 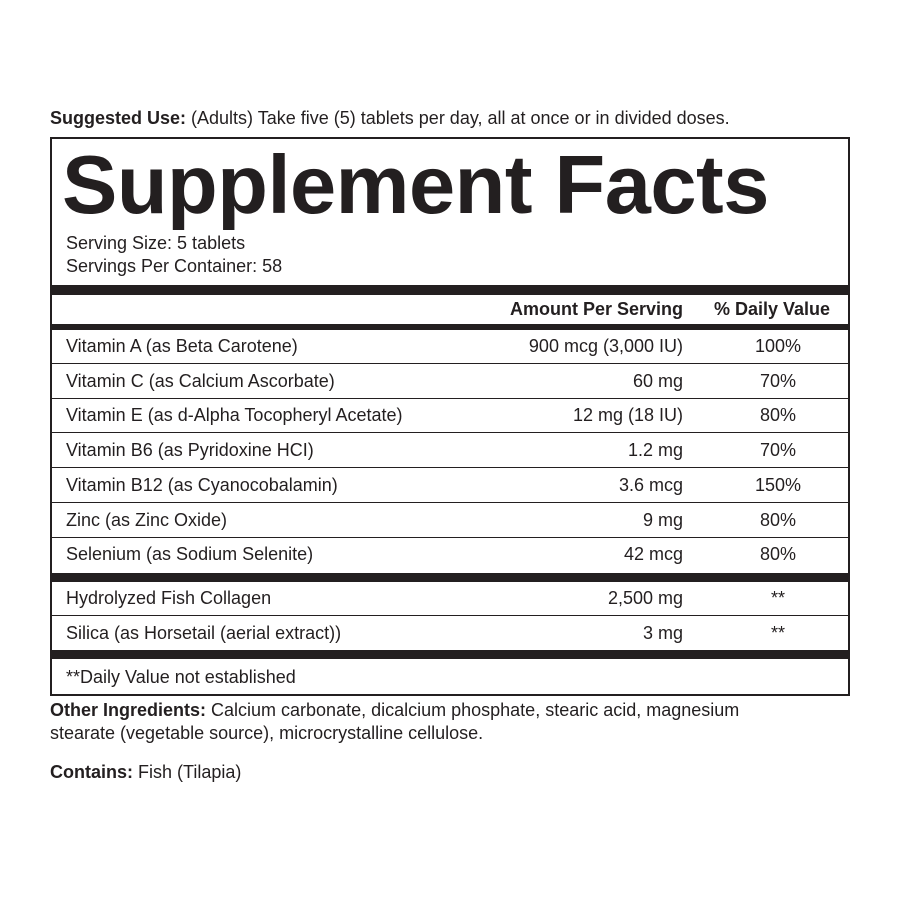 What do you see at coordinates (182, 346) in the screenshot?
I see `nutrient-name: Vitamin A (as Beta Carotene)` at bounding box center [182, 346].